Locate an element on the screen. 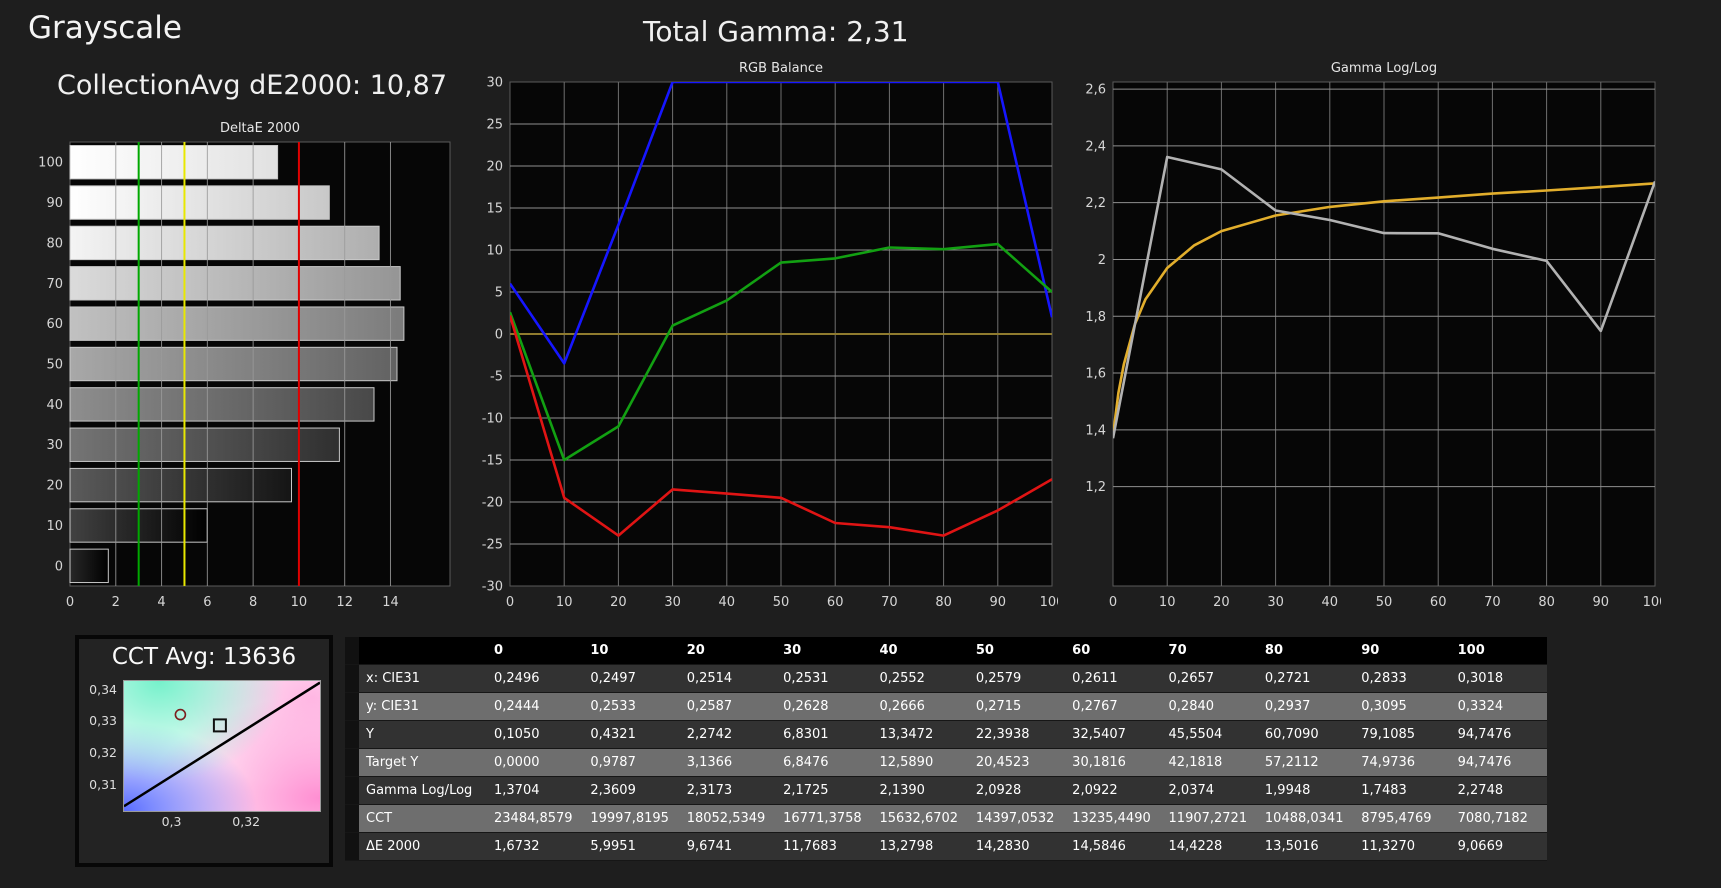 Image resolution: width=1721 pixels, height=888 pixels. table-label-header is located at coordinates (423, 651).